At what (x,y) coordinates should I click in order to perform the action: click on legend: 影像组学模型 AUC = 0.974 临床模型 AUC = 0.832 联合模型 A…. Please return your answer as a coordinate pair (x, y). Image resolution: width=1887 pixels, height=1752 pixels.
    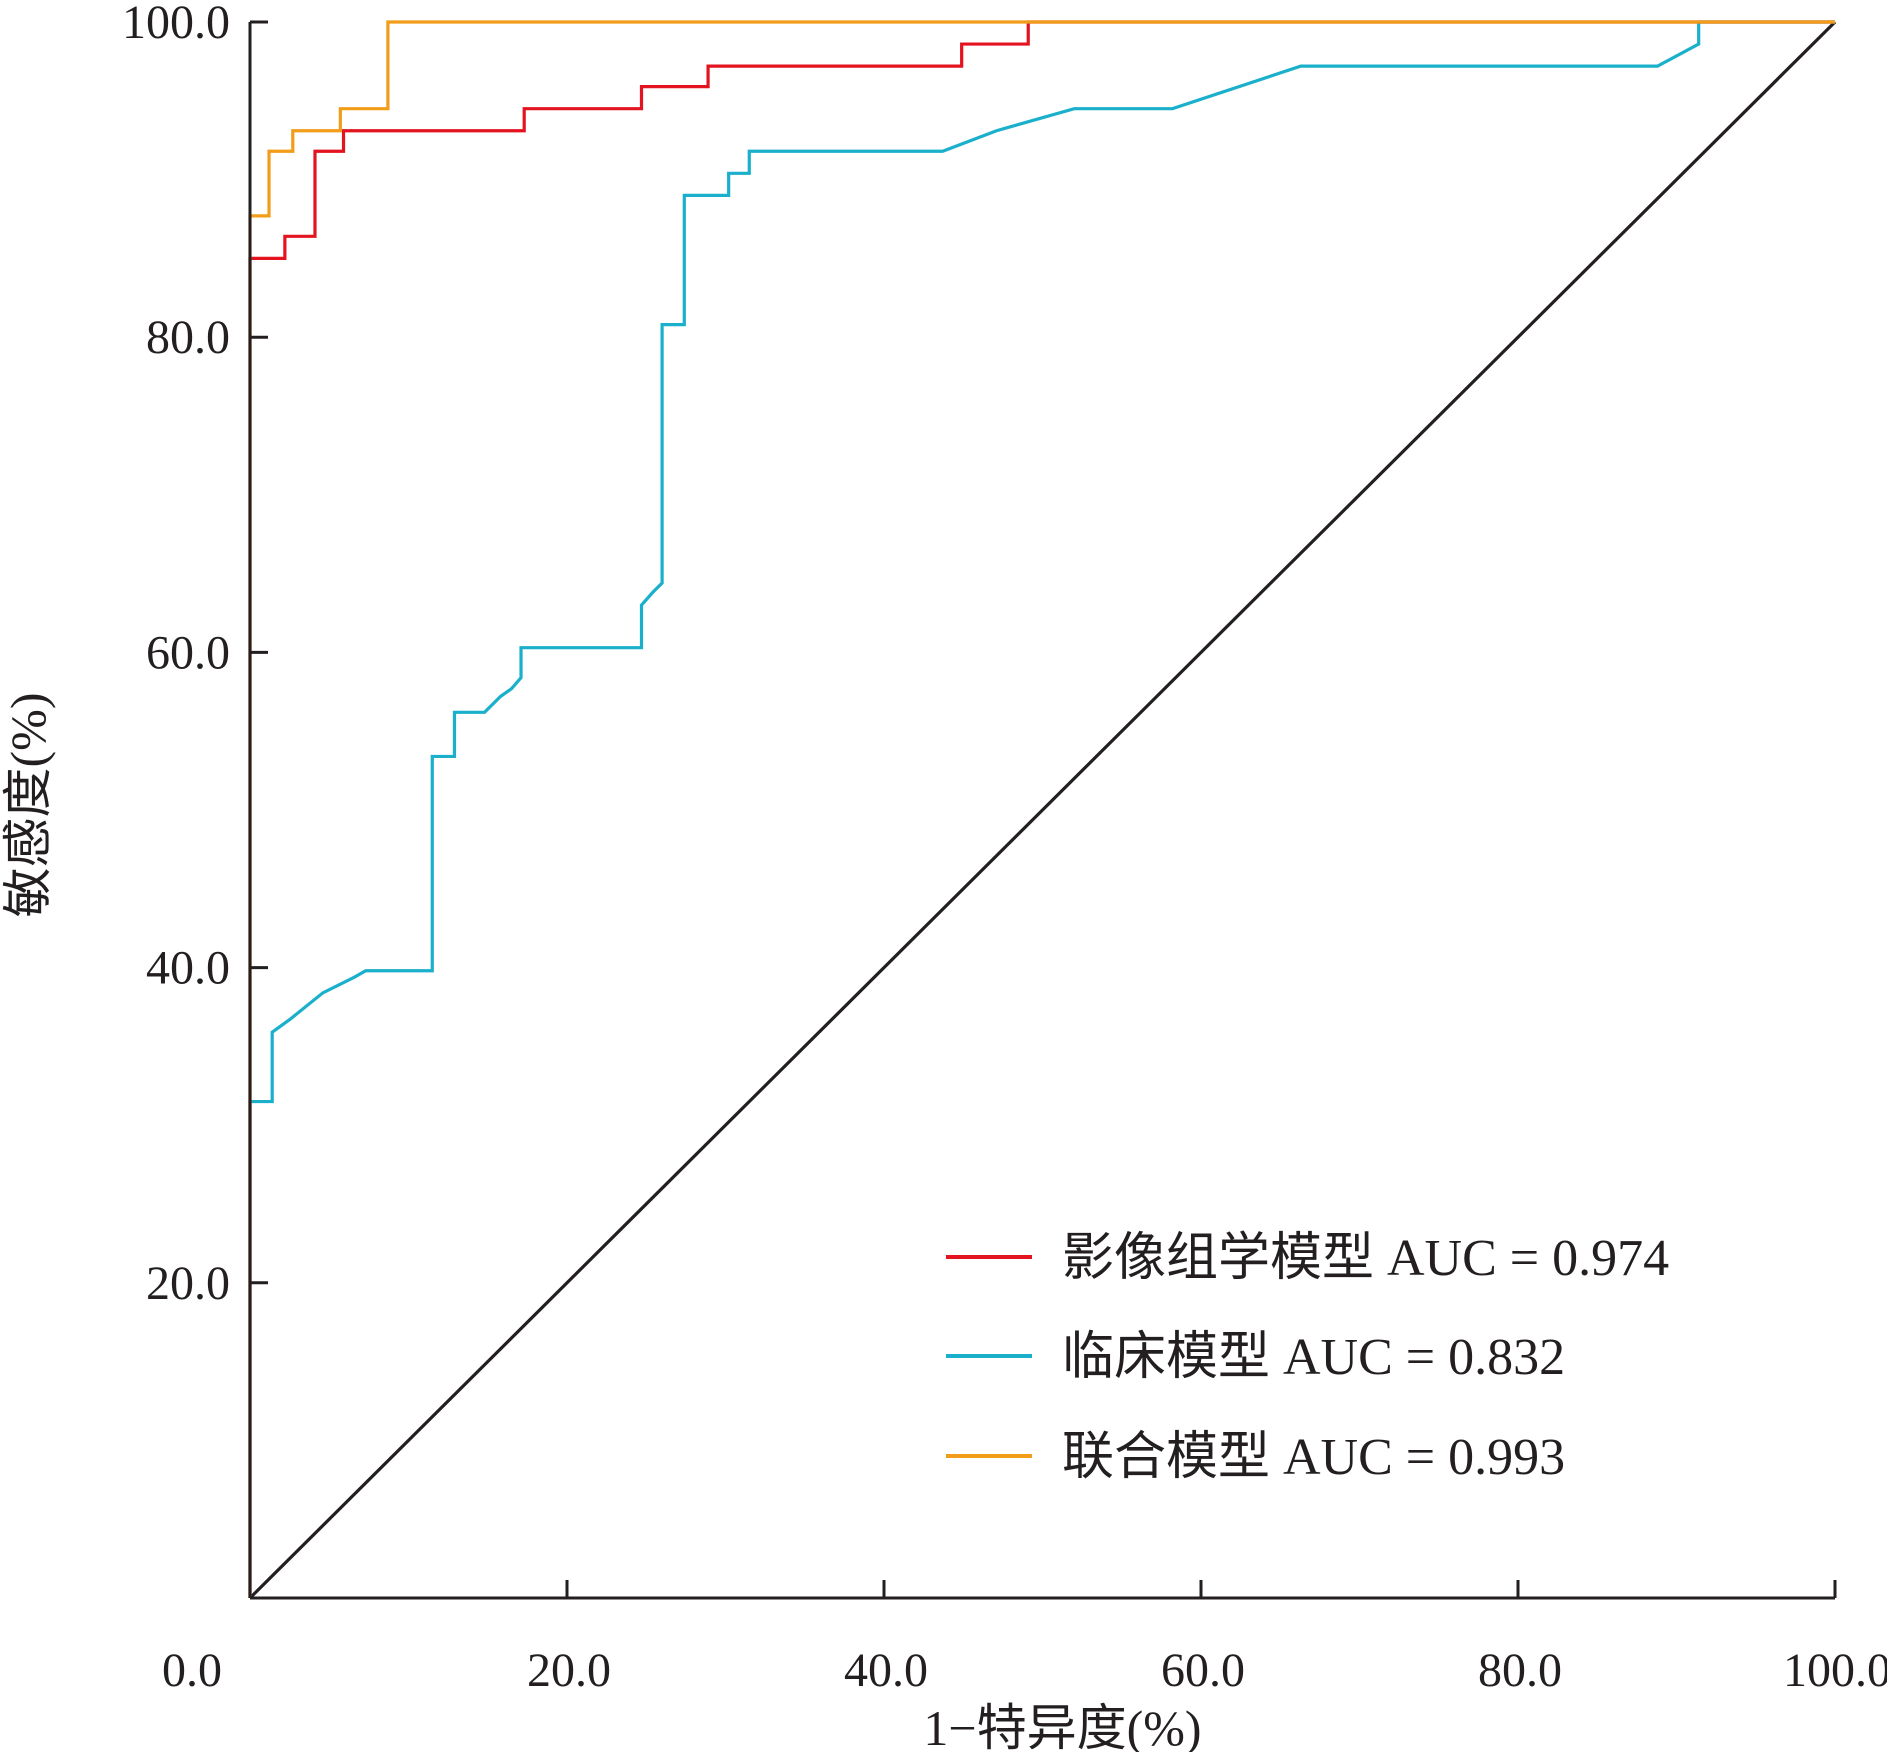
    Looking at the image, I should click on (1307, 1358).